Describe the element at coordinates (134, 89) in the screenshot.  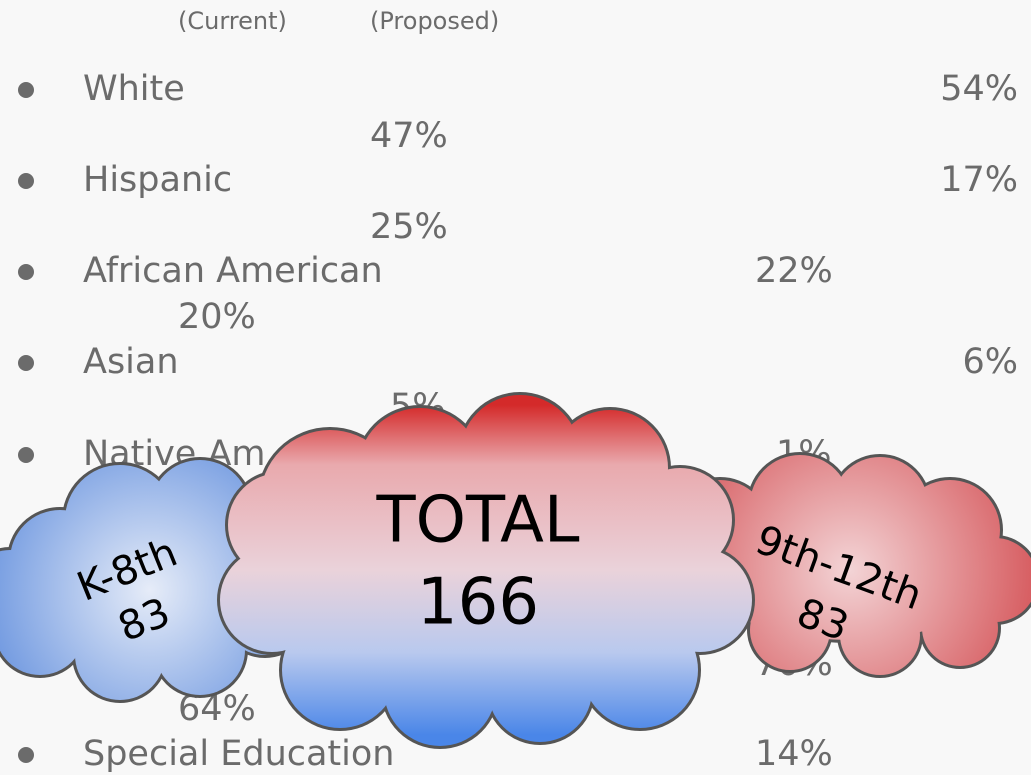
I see `row-label: White` at that location.